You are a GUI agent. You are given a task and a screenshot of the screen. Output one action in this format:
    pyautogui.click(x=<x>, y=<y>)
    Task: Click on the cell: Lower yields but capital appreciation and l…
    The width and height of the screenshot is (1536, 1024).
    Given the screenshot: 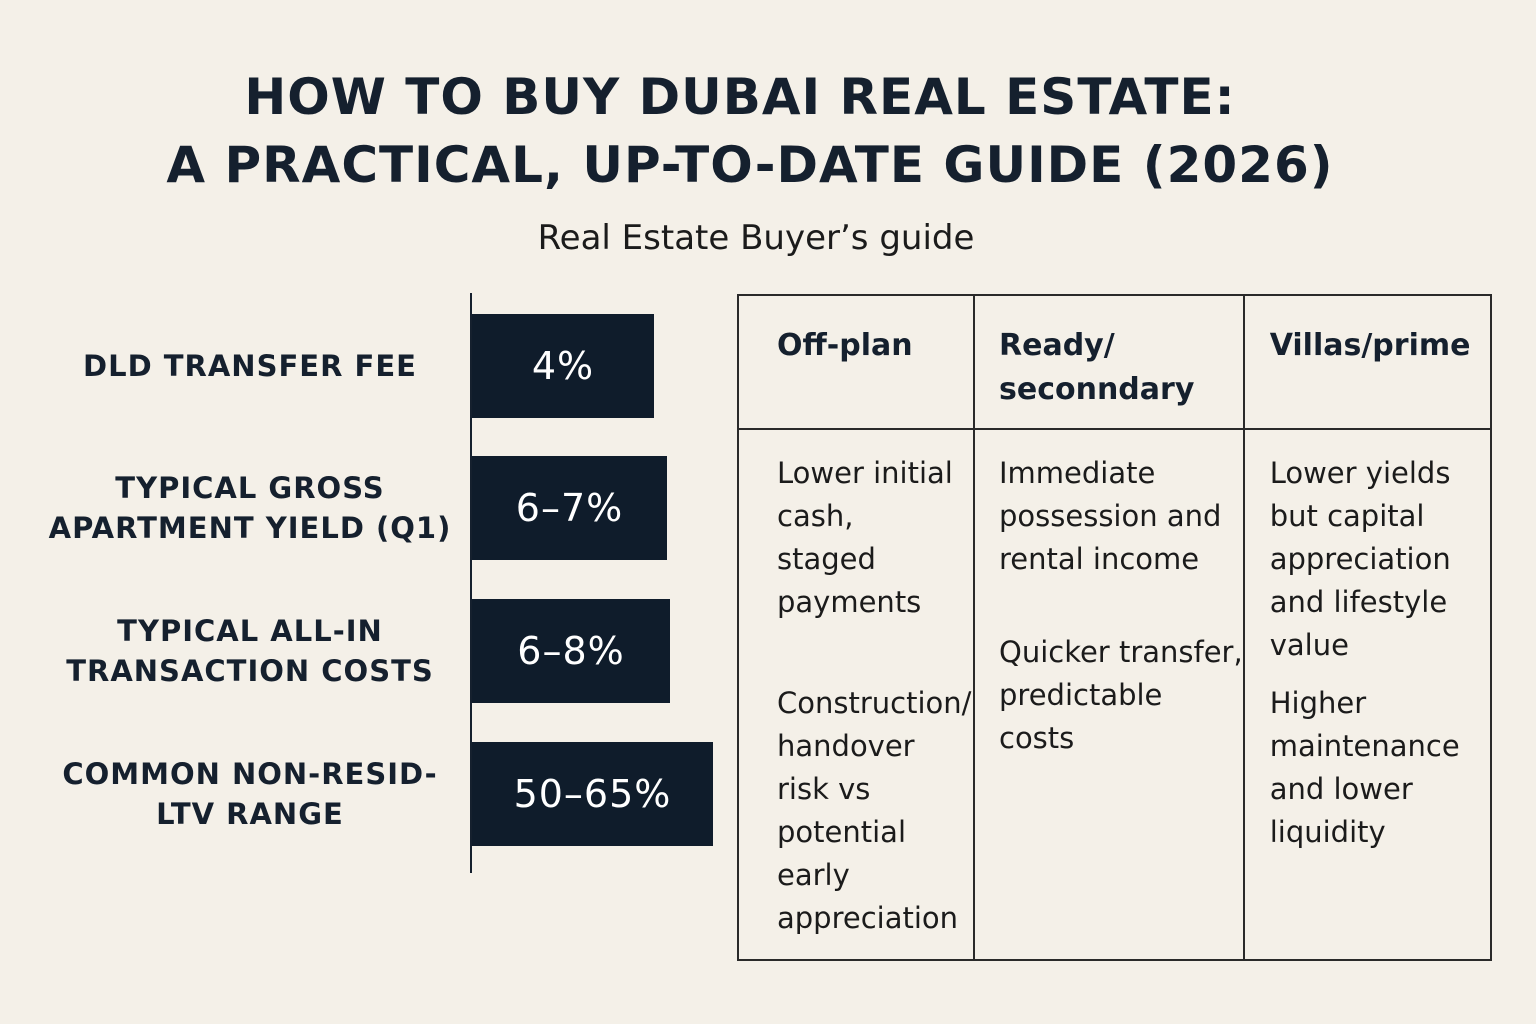 What is the action you would take?
    pyautogui.click(x=1367, y=694)
    